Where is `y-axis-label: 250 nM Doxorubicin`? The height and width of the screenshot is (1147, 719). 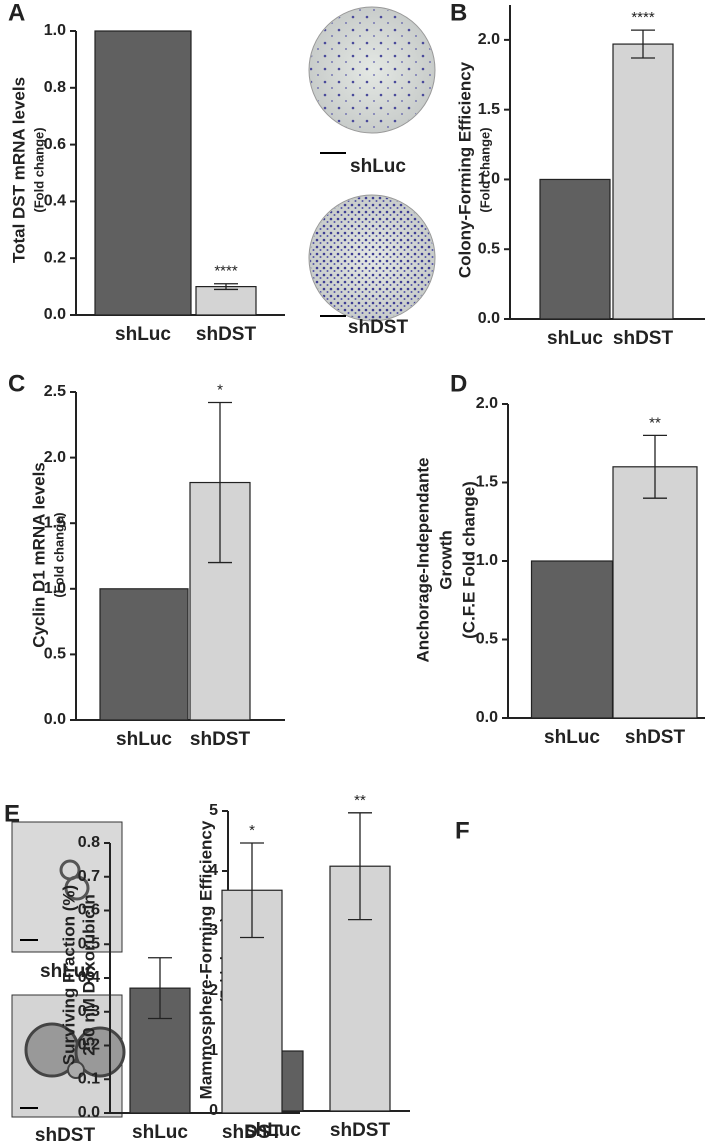 y-axis-label: 250 nM Doxorubicin is located at coordinates (88, 975).